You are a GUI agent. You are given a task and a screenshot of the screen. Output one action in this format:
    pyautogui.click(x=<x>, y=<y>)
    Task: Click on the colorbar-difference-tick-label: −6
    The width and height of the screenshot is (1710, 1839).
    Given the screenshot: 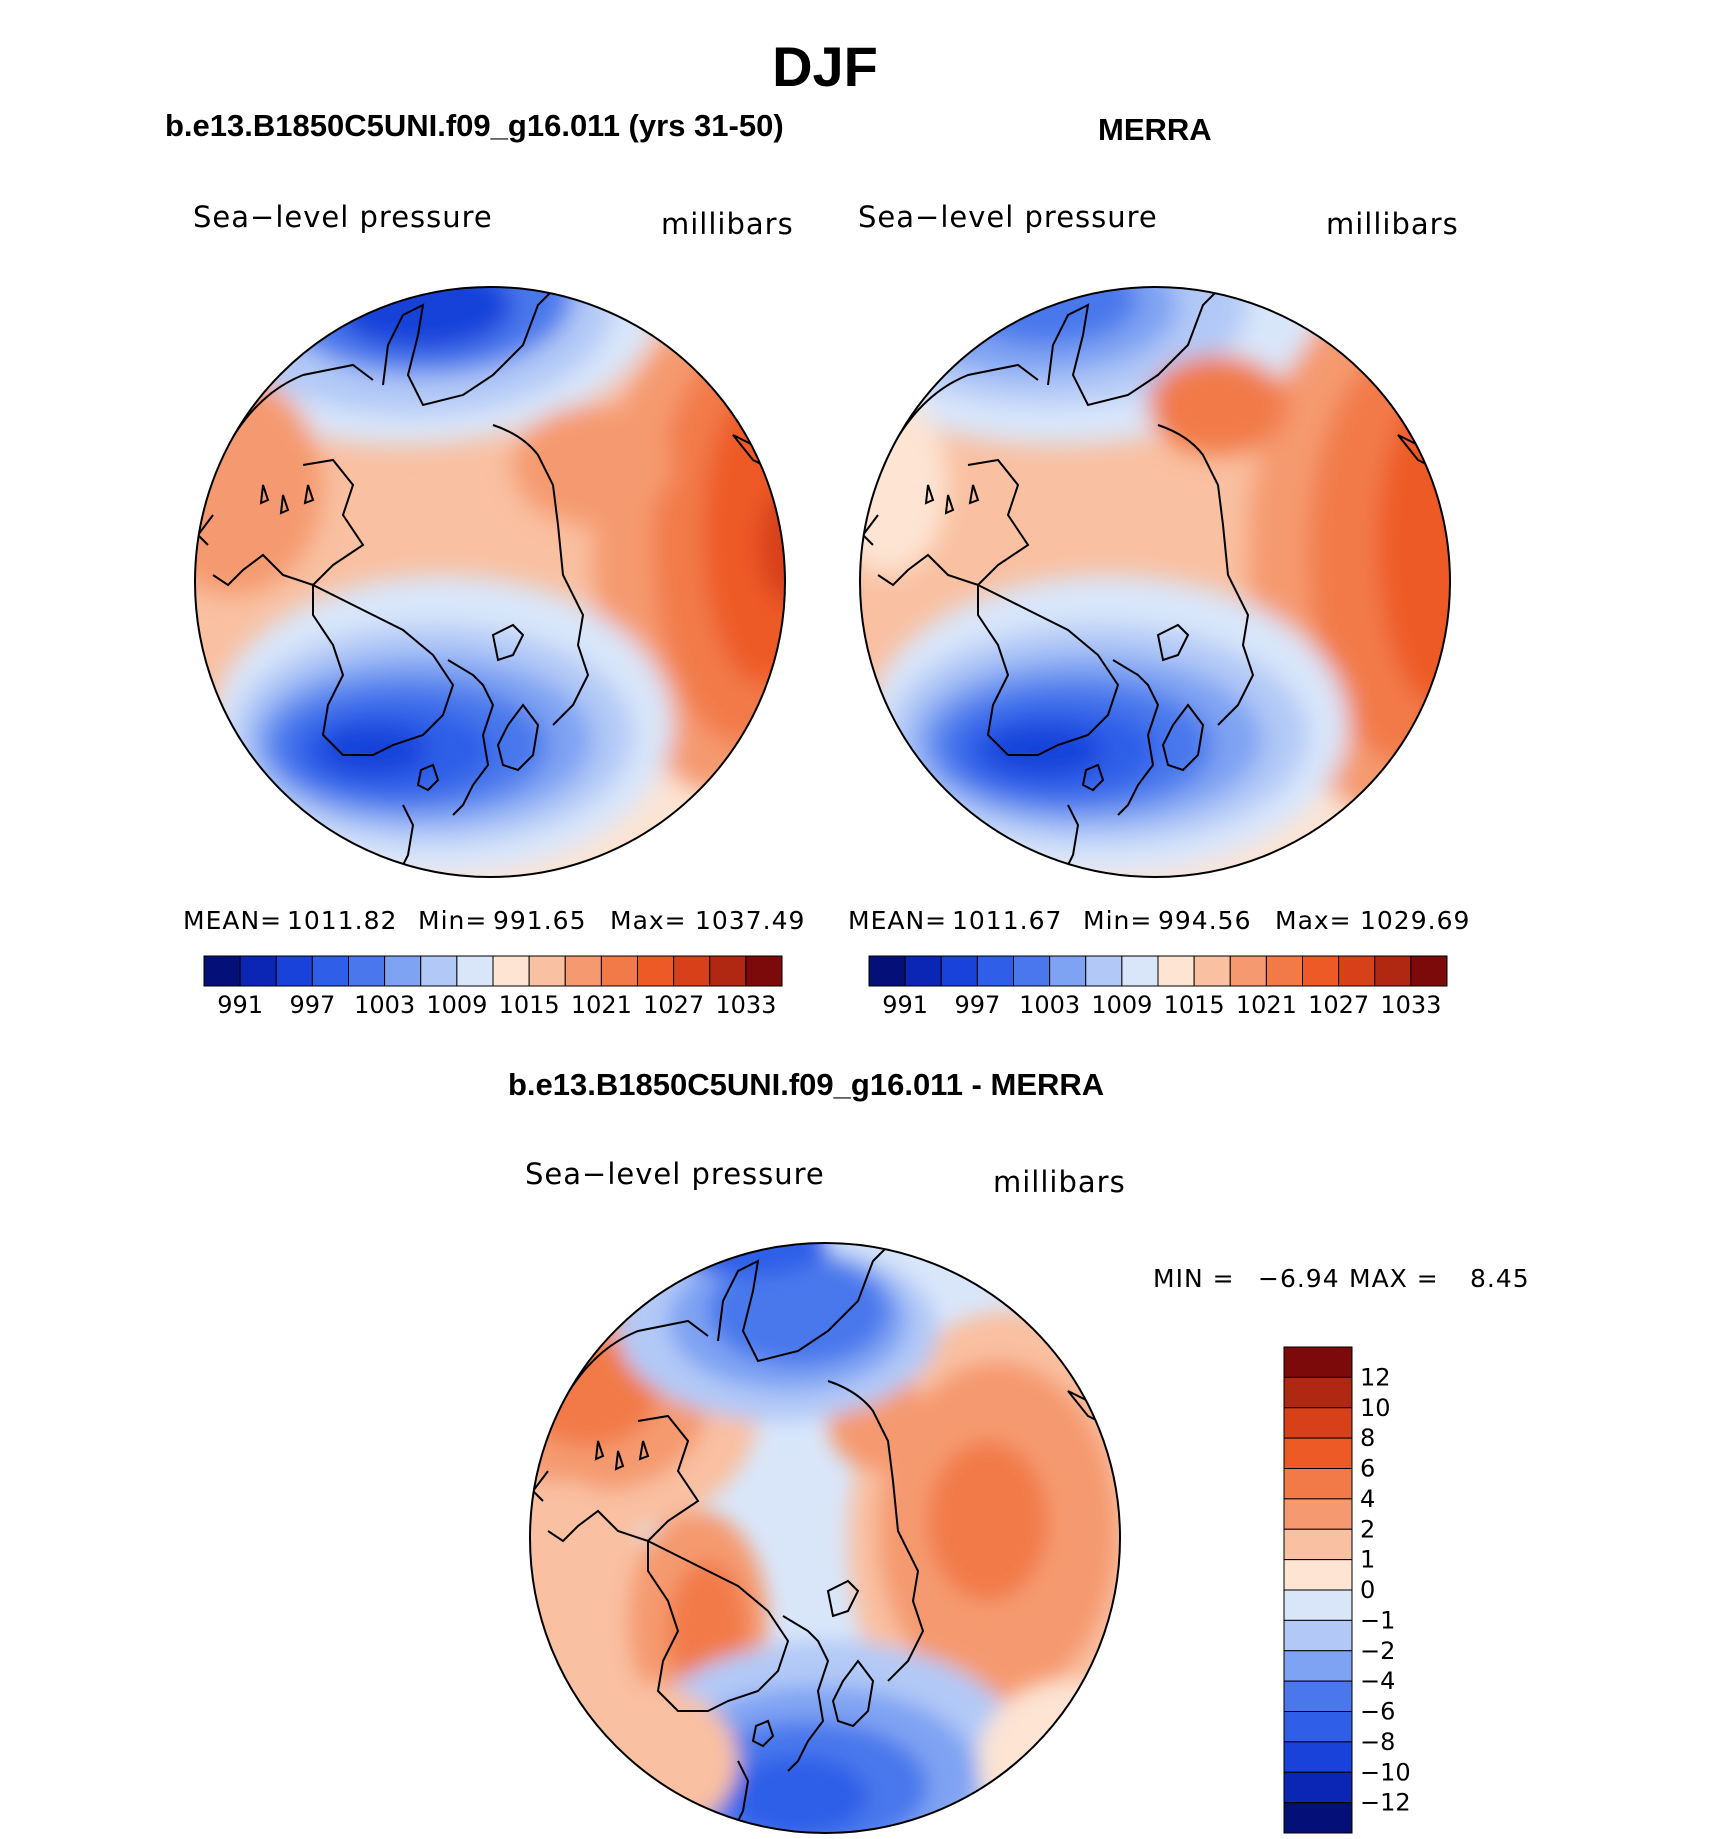 What is the action you would take?
    pyautogui.click(x=1377, y=1712)
    